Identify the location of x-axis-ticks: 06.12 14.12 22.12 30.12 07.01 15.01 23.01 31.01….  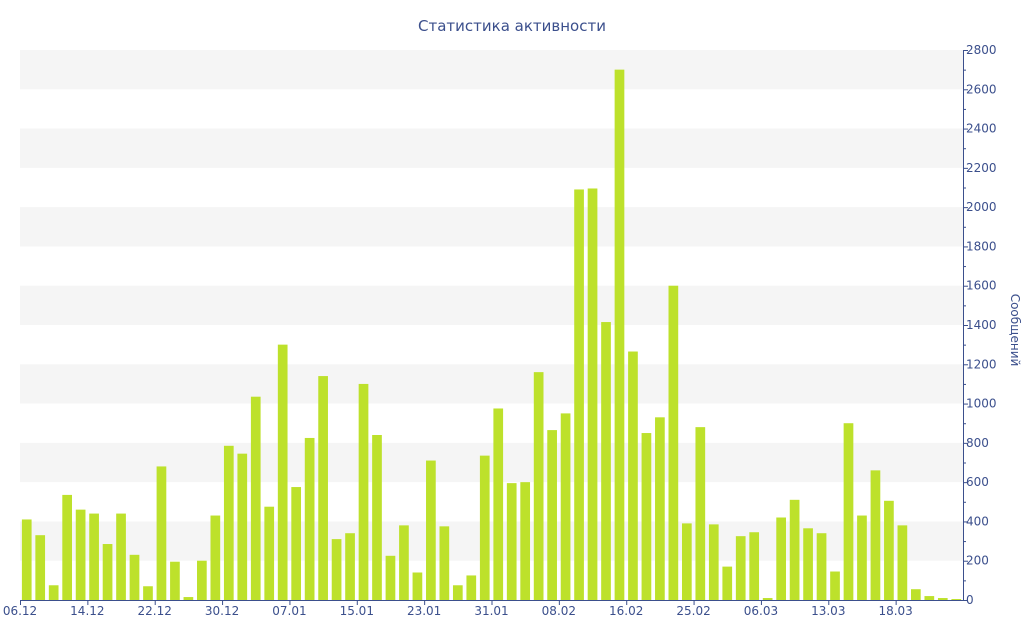
(458, 609).